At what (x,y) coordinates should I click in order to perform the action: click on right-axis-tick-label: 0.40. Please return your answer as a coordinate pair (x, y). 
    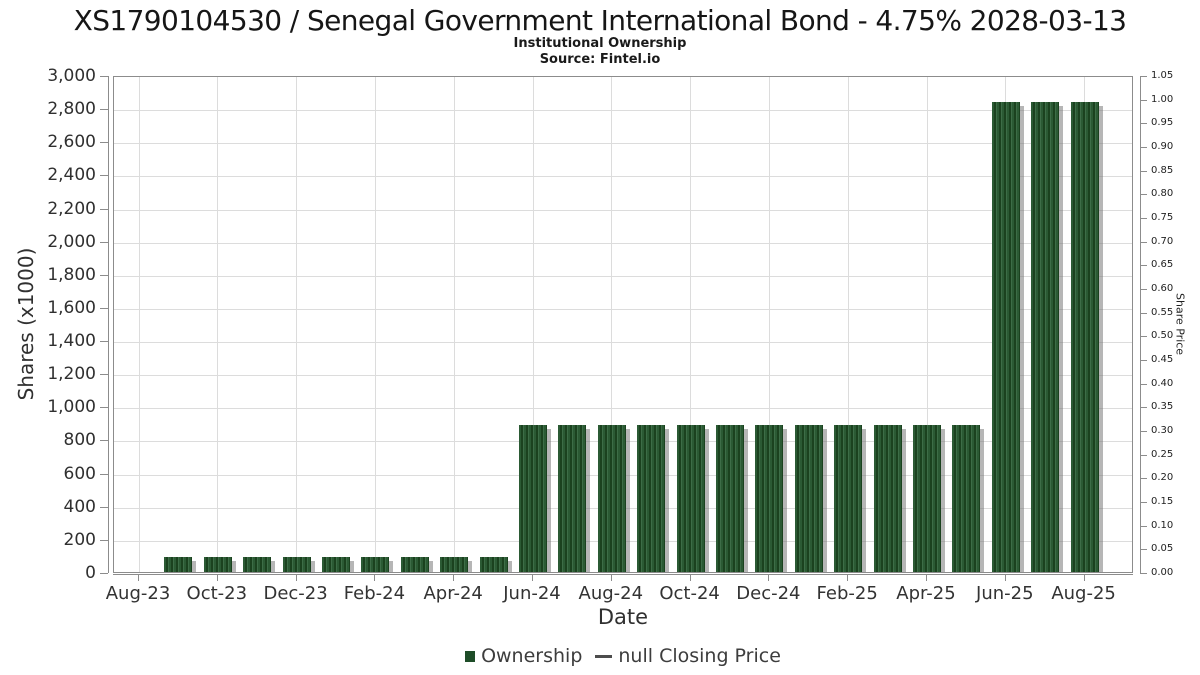
    Looking at the image, I should click on (1162, 383).